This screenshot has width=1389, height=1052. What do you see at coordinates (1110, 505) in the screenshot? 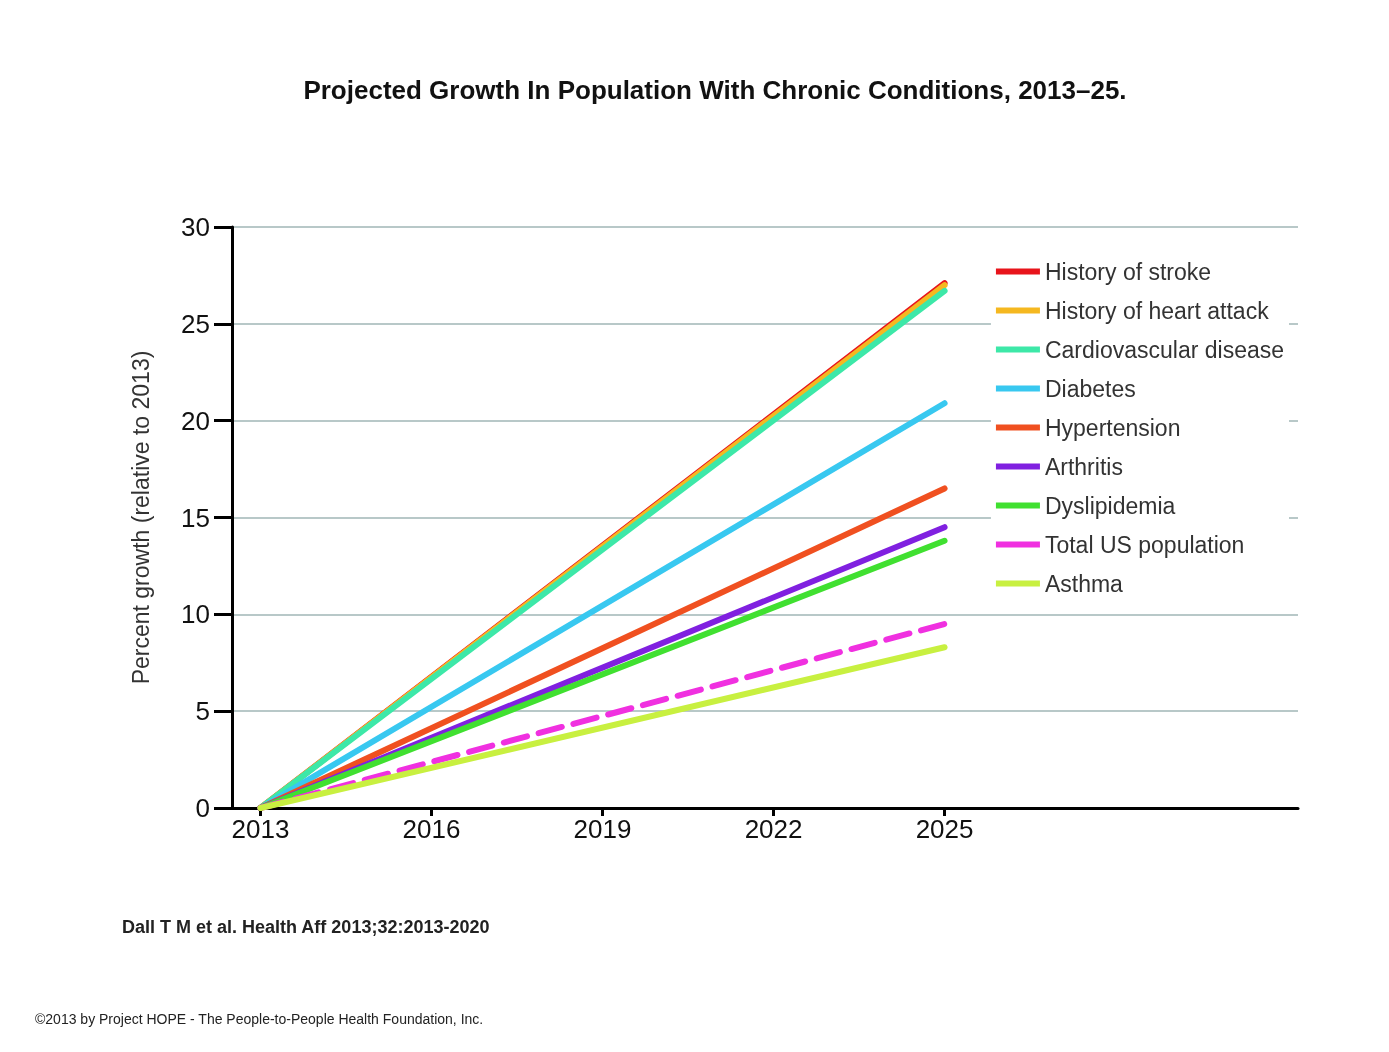
I see `legend-label: Dyslipidemia` at bounding box center [1110, 505].